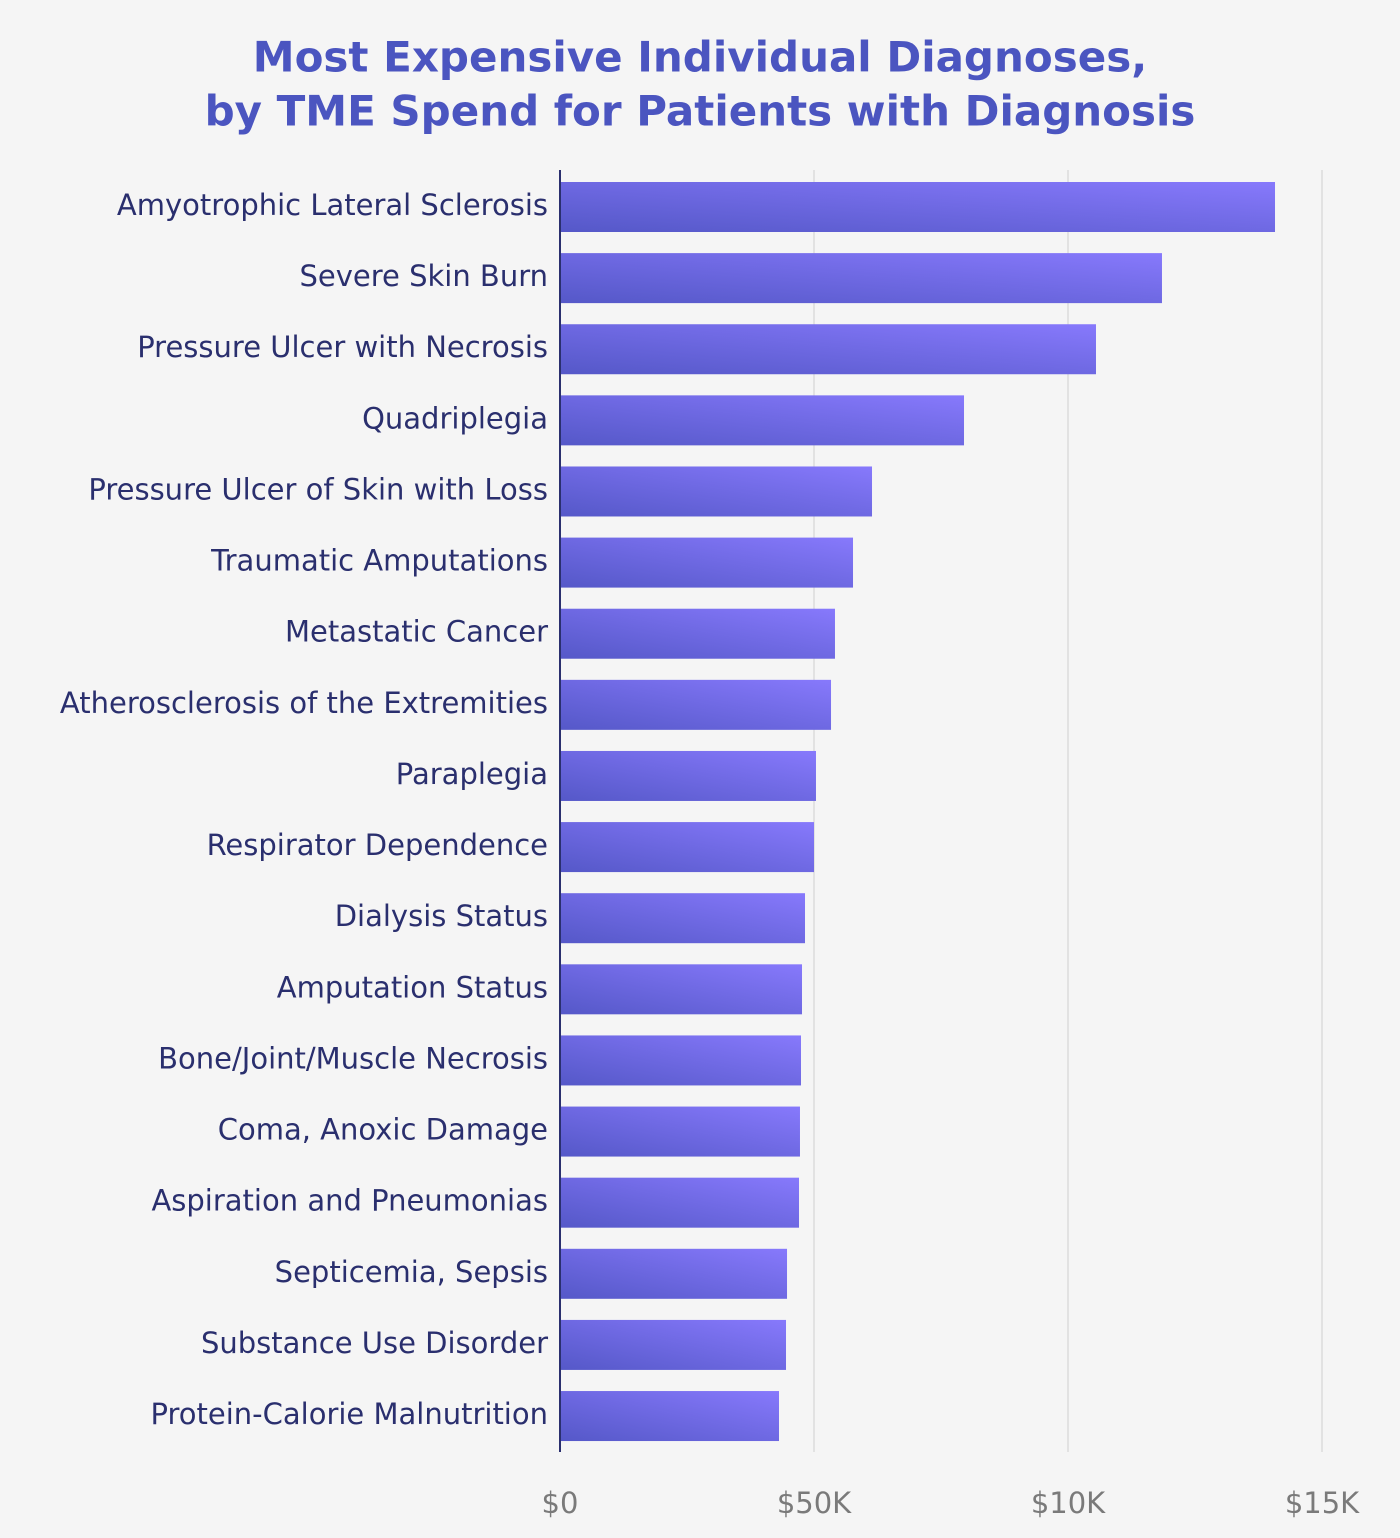  Describe the element at coordinates (383, 1130) in the screenshot. I see `y-tick-label: Coma, Anoxic Damage` at that location.